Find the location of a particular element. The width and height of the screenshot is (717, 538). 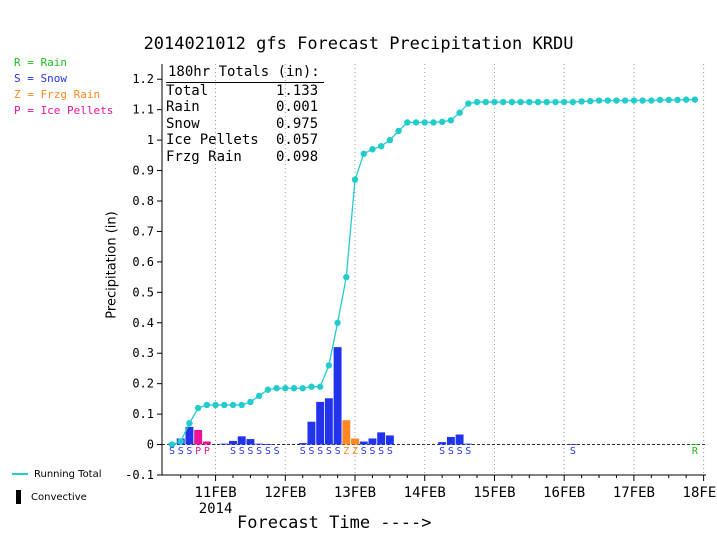

x-tick-label: 13FEB is located at coordinates (355, 493).